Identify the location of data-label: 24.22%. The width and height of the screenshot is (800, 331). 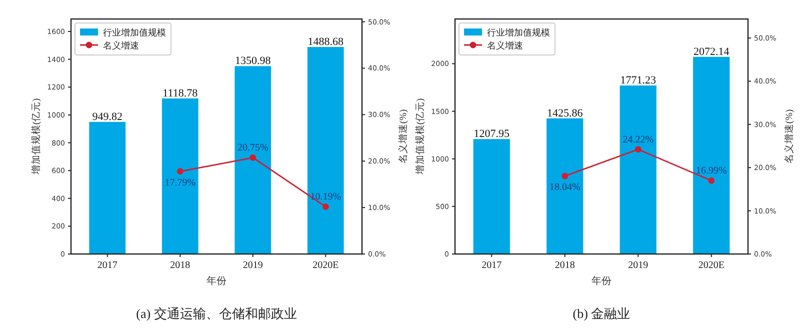
(638, 140).